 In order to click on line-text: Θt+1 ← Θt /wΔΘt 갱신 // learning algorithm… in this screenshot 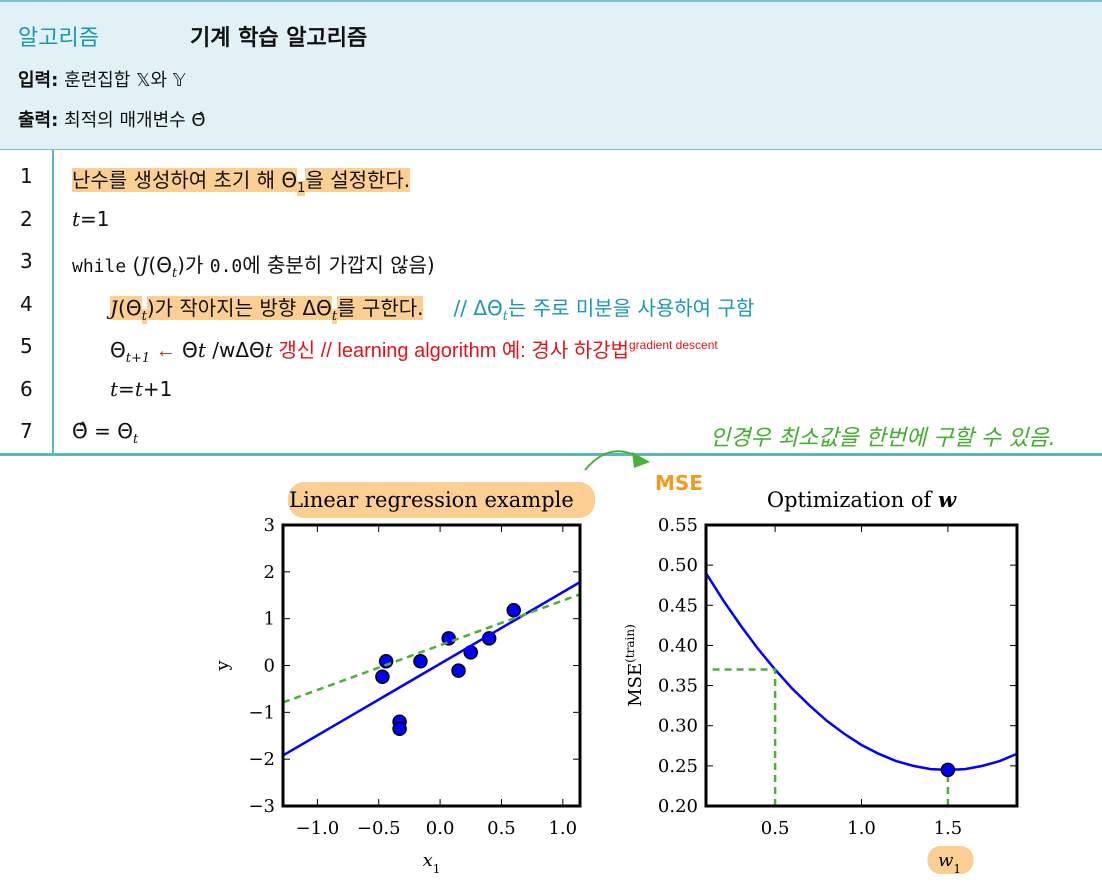, I will do `click(414, 350)`.